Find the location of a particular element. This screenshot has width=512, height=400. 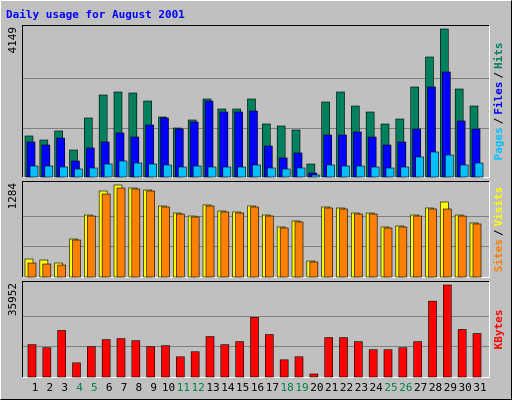

x-tick-label: 14 is located at coordinates (228, 387).